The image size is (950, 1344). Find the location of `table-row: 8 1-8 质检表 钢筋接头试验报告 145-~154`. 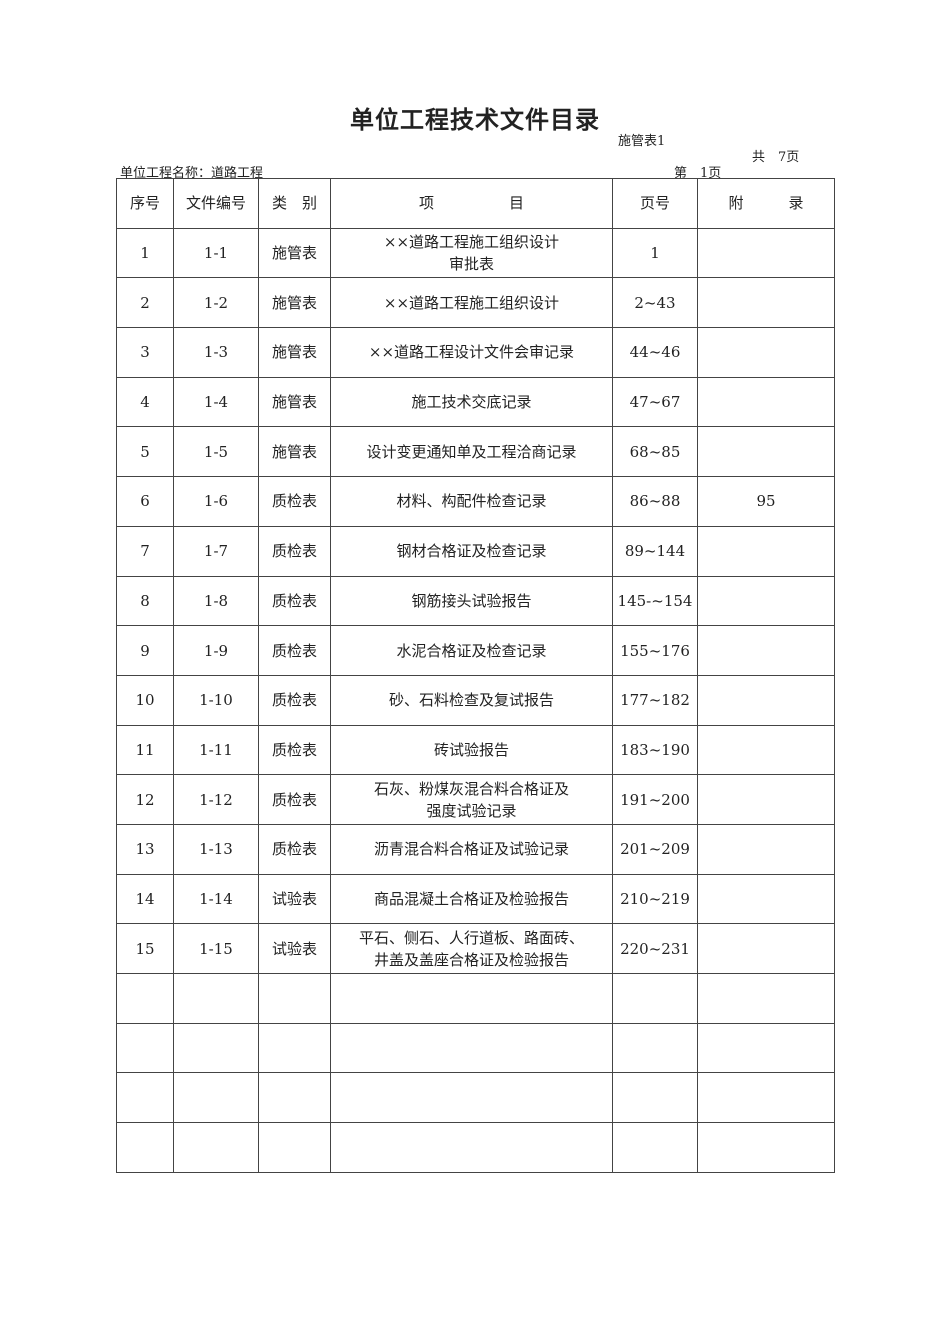

table-row: 8 1-8 质检表 钢筋接头试验报告 145-~154 is located at coordinates (475, 601).